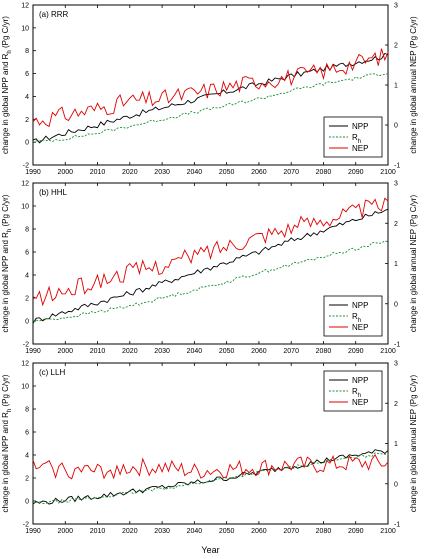  What do you see at coordinates (54, 14) in the screenshot?
I see `panel-label: (a) RRR` at bounding box center [54, 14].